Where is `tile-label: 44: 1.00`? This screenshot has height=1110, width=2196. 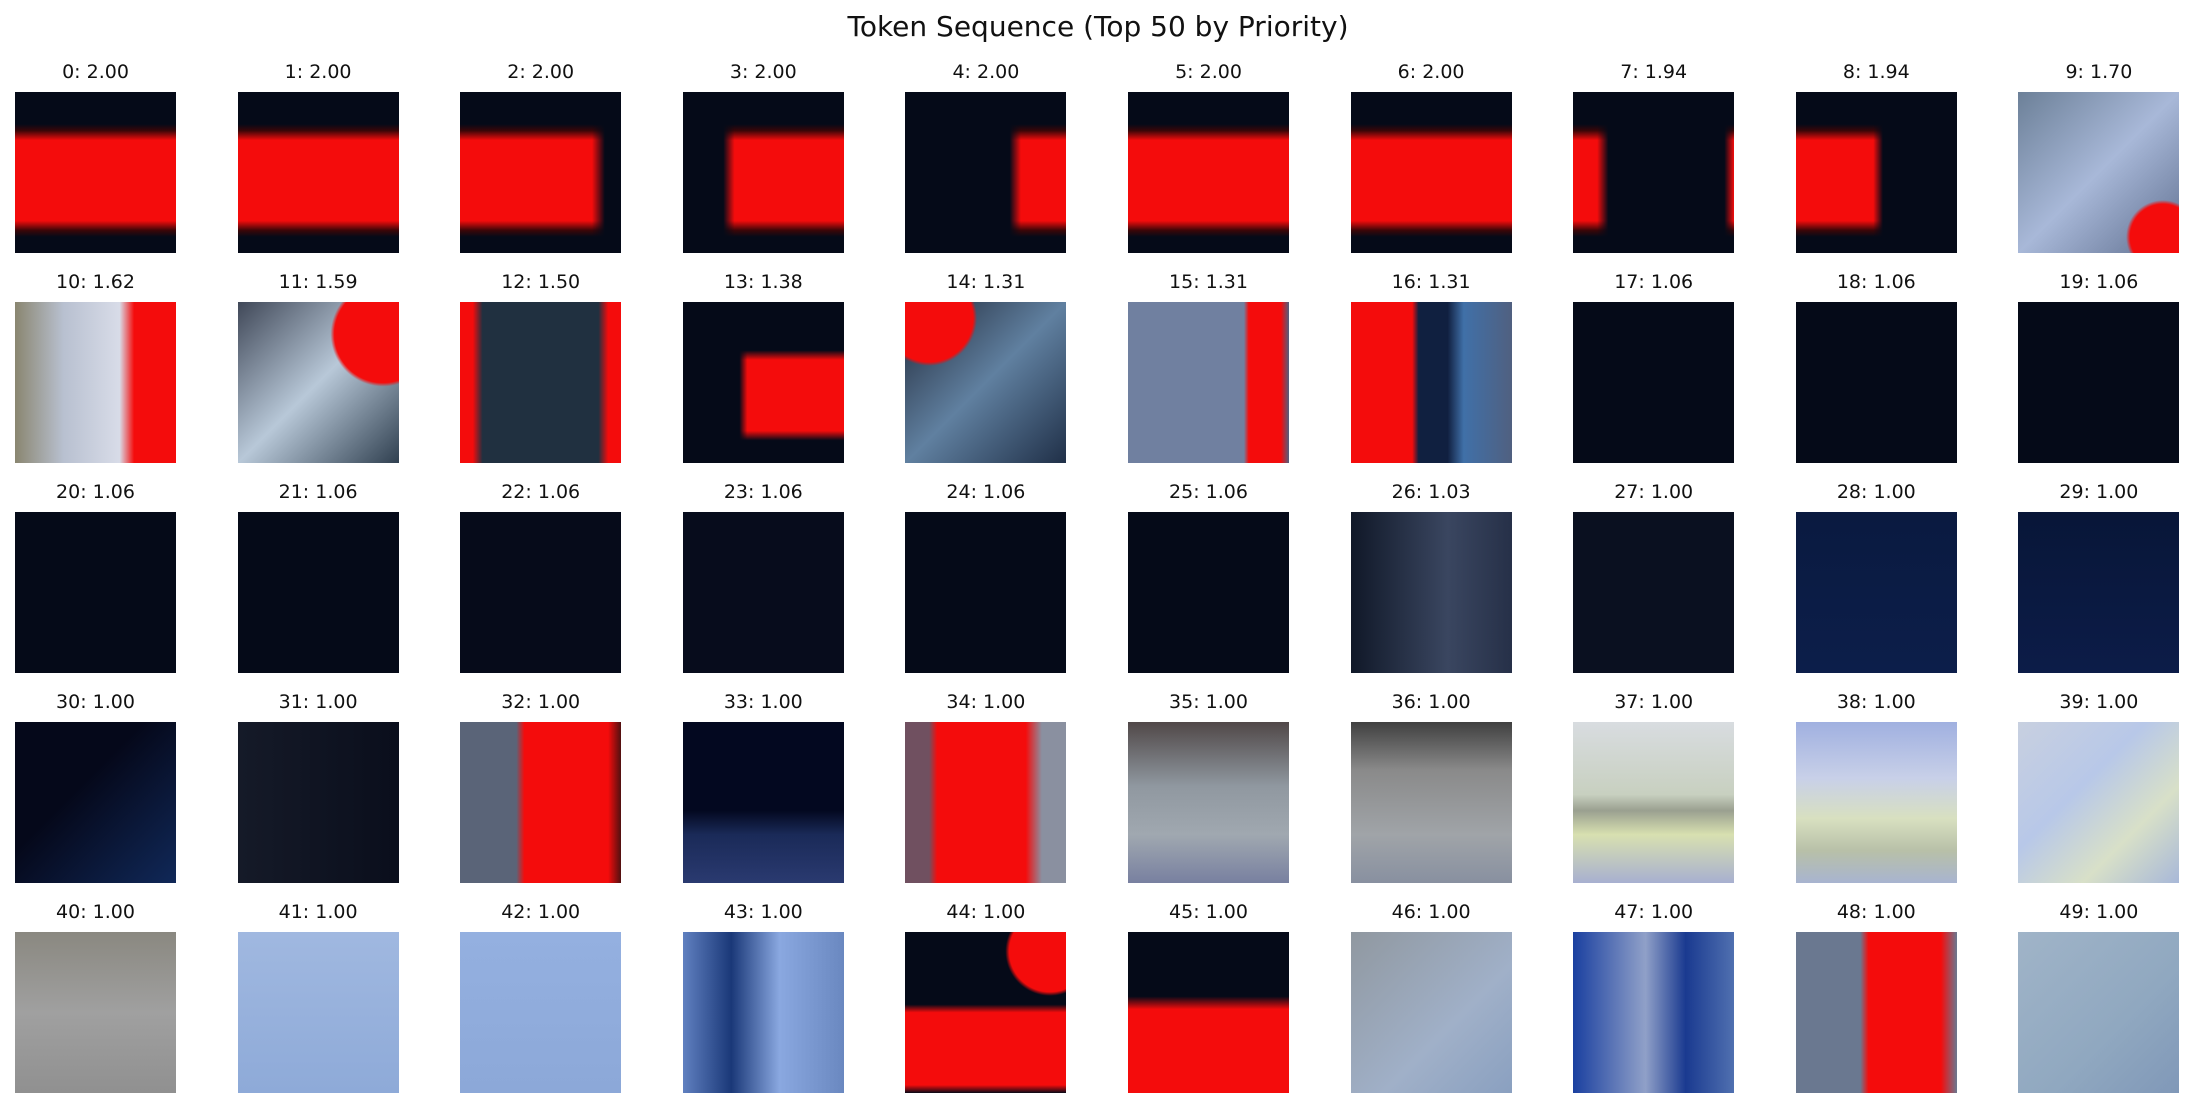 tile-label: 44: 1.00 is located at coordinates (986, 912).